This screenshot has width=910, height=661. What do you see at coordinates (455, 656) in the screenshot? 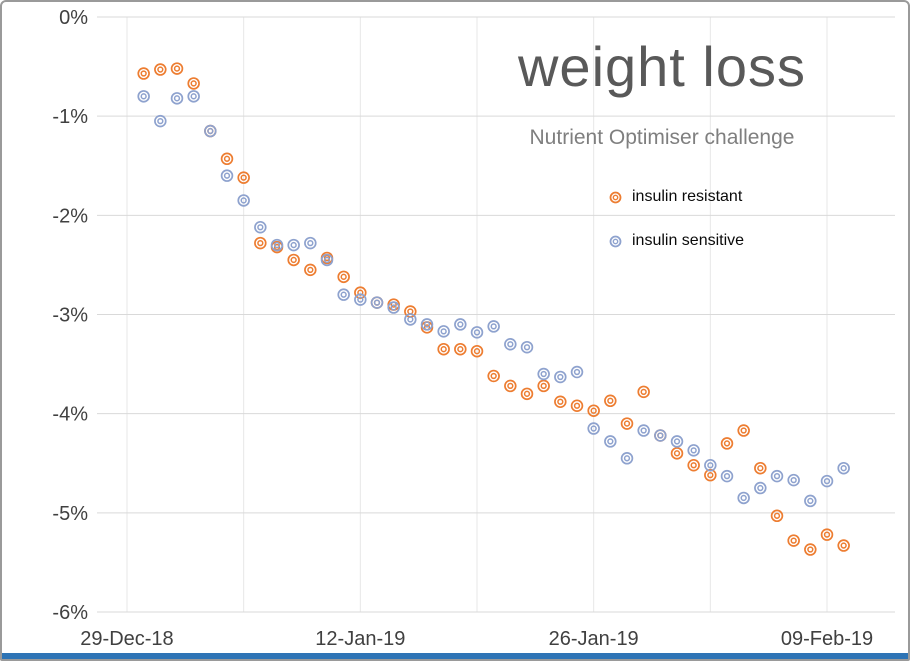
I see `window-bottom-bar` at bounding box center [455, 656].